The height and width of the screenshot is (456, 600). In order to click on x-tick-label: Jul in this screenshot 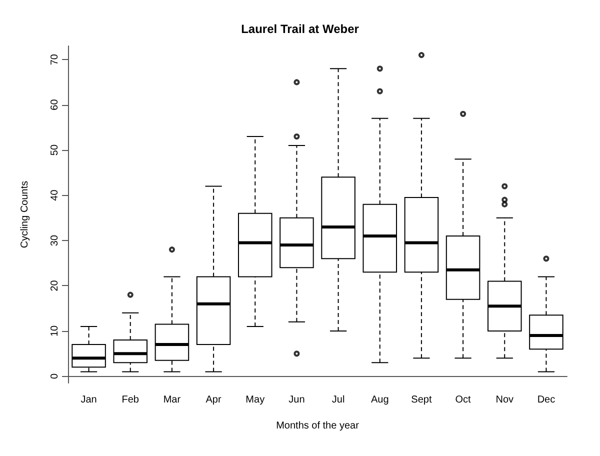, I will do `click(338, 400)`.